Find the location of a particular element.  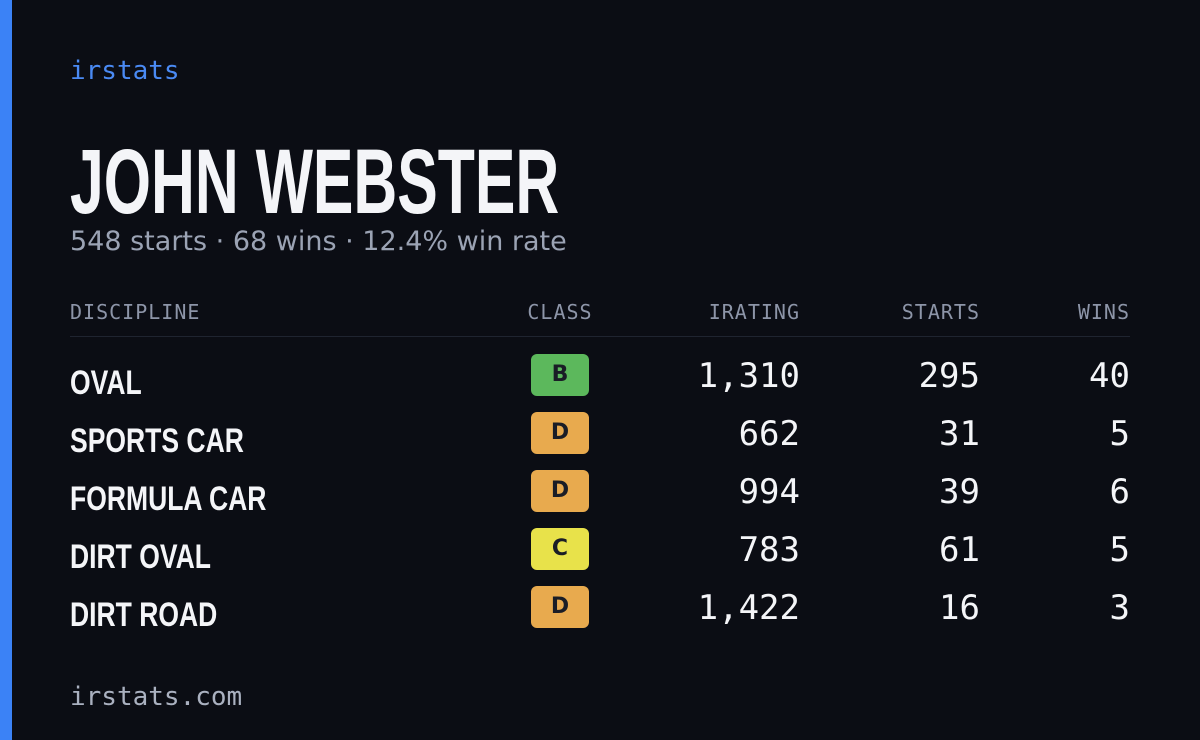

driver-name: JOHN WEBSTER is located at coordinates (315, 182).